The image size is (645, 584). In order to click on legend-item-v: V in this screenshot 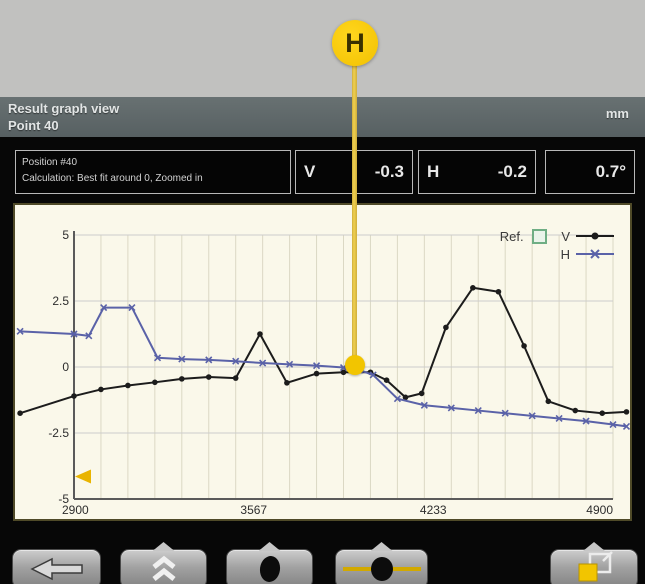, I will do `click(588, 236)`.